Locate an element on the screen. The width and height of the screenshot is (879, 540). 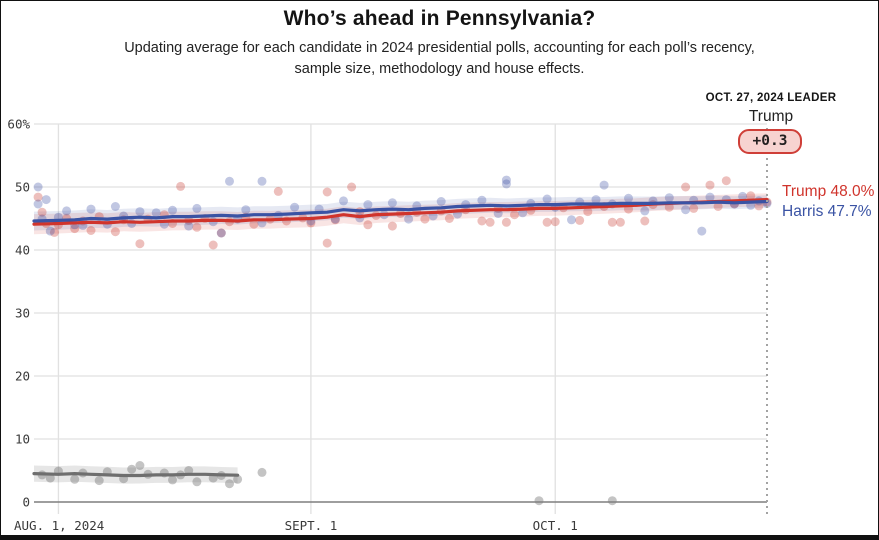
y-axis-tick-label: 60% is located at coordinates (18, 124).